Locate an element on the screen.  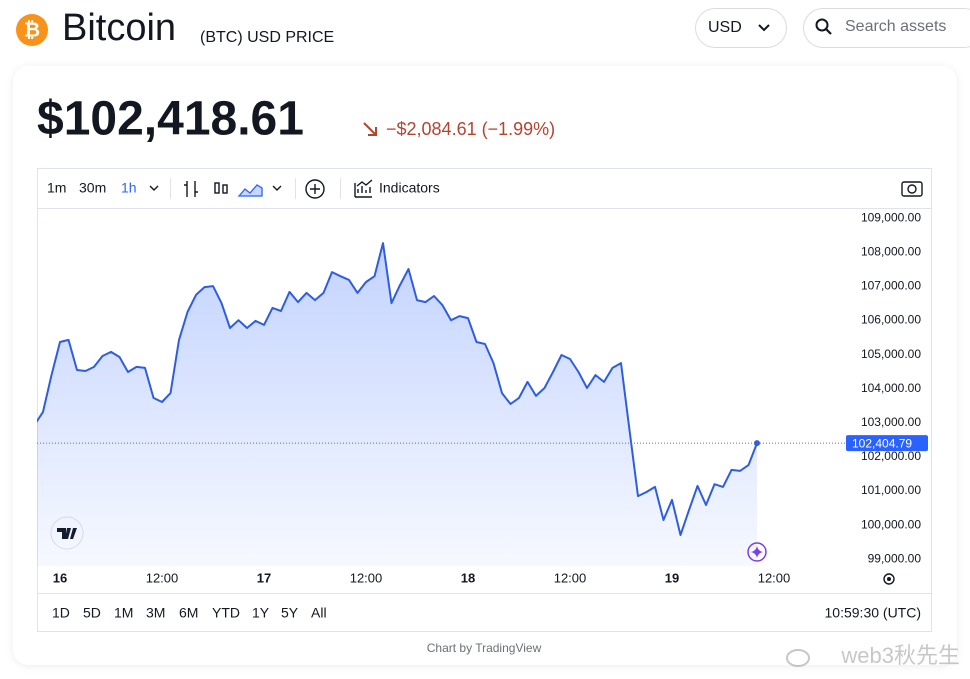
watermark-group: web3秋先生 is located at coordinates (873, 655).